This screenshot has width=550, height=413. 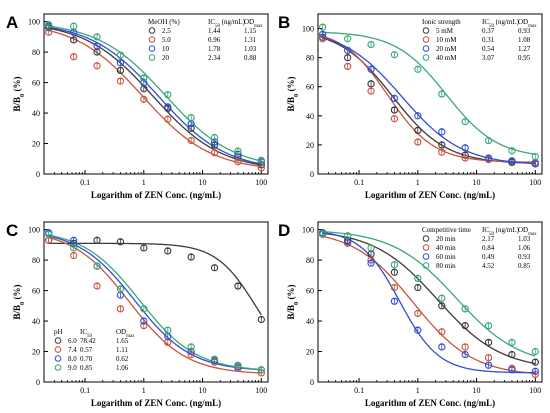 What do you see at coordinates (524, 58) in the screenshot?
I see `legend-odmax-value: 0.95` at bounding box center [524, 58].